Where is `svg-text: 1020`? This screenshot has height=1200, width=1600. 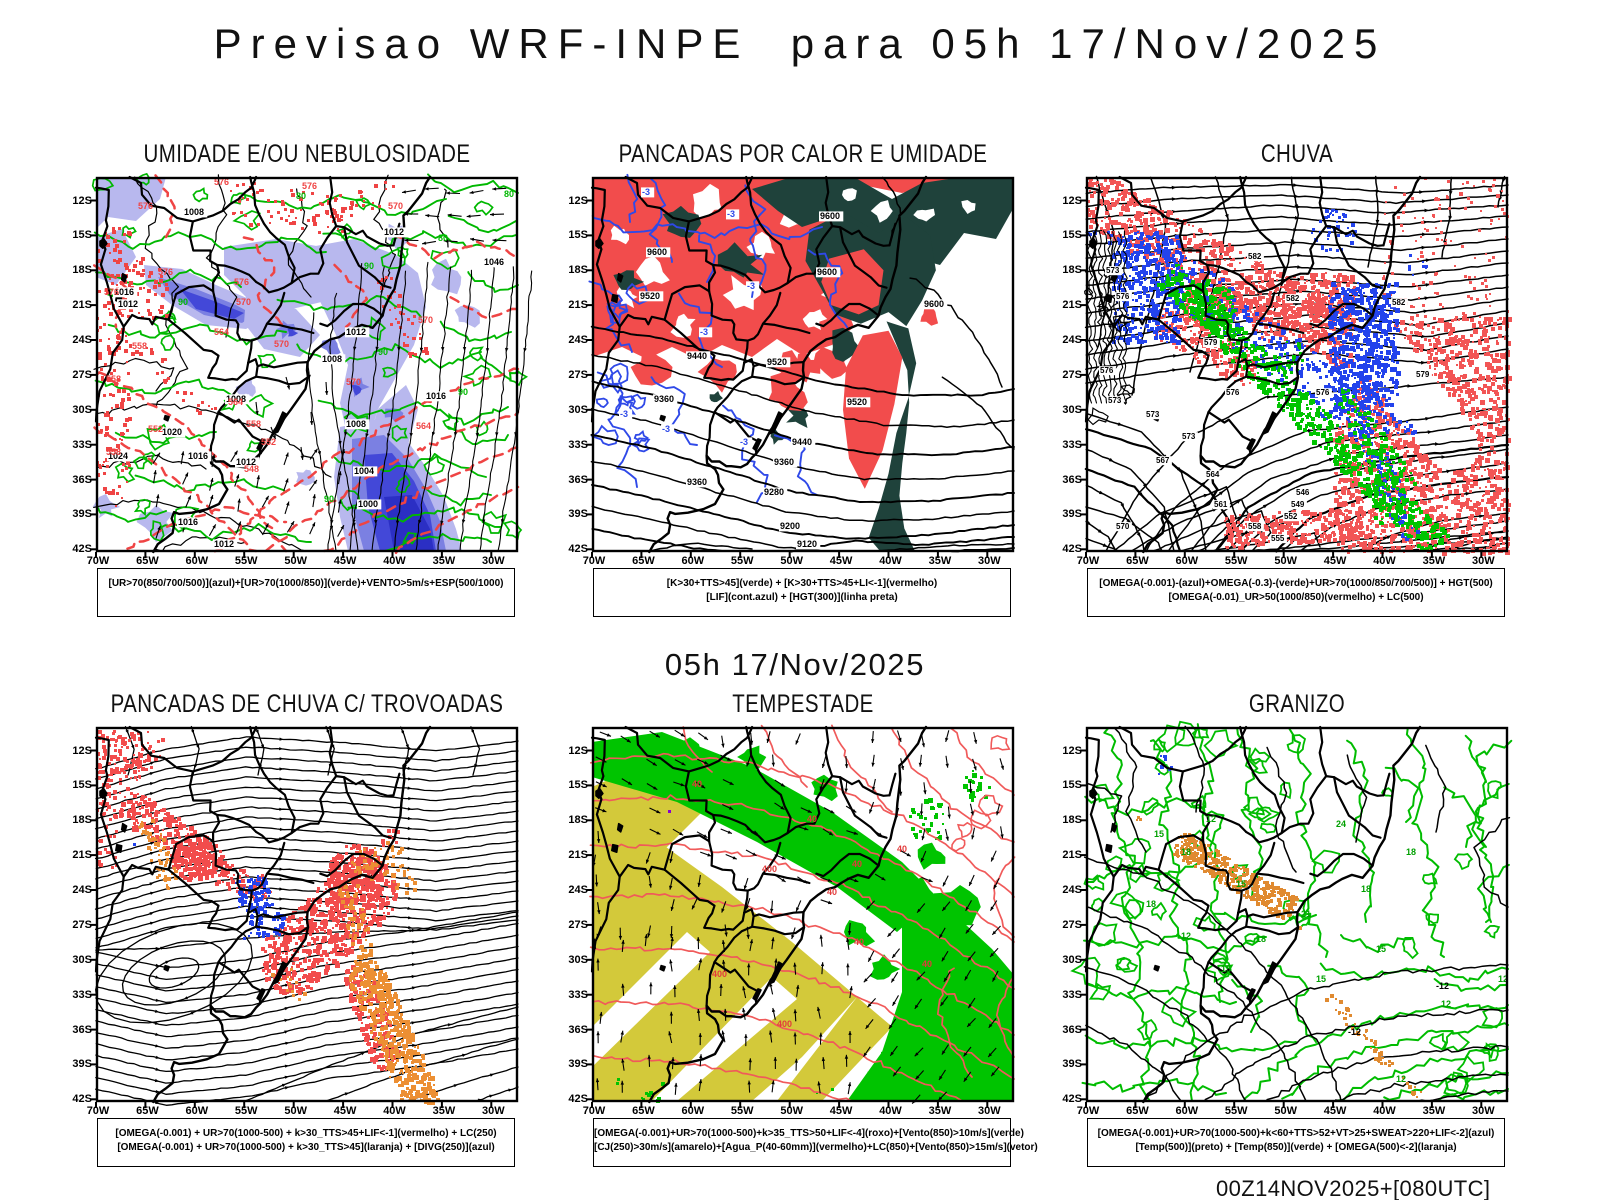
svg-text: 1020 is located at coordinates (172, 432).